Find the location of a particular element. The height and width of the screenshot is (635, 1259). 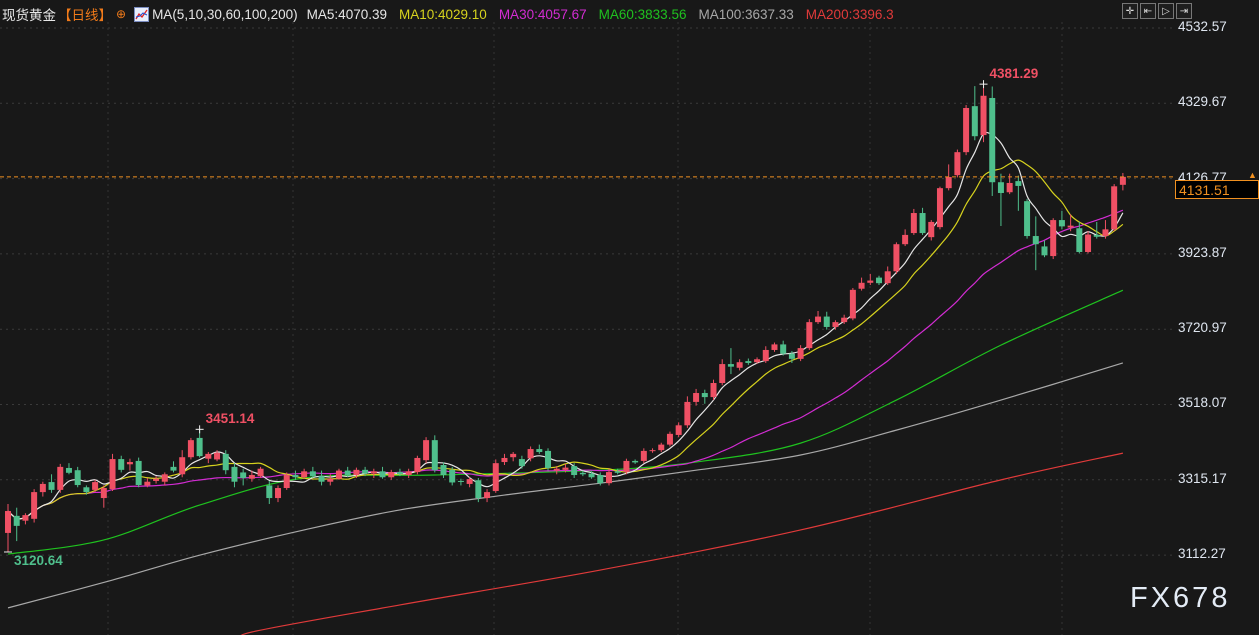

y-tick-label: 3518.07 is located at coordinates (1202, 403).